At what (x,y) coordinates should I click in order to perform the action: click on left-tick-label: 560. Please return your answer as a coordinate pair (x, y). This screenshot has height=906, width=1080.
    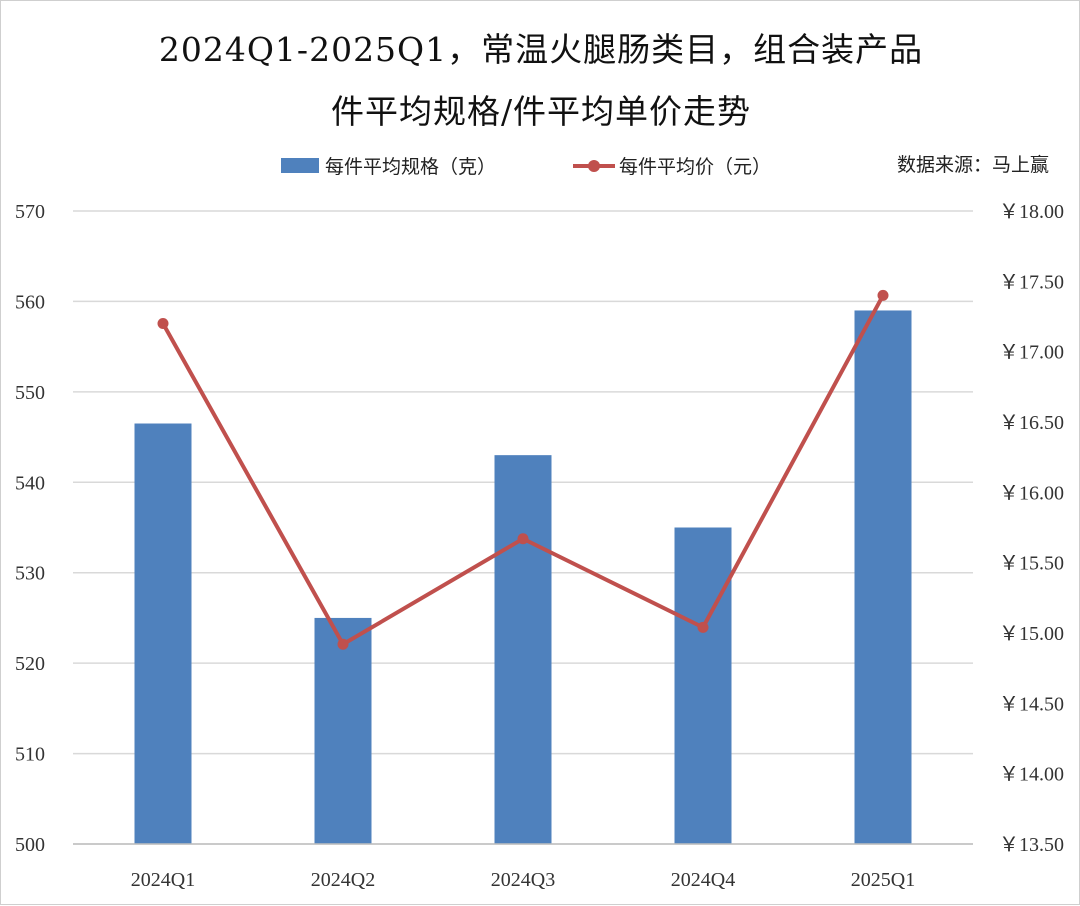
    Looking at the image, I should click on (30, 302).